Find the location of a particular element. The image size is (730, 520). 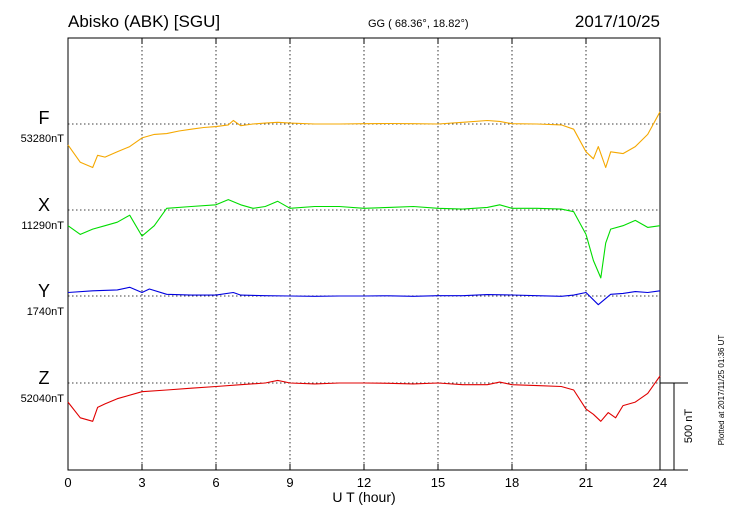

series-name-y: Y is located at coordinates (44, 291).